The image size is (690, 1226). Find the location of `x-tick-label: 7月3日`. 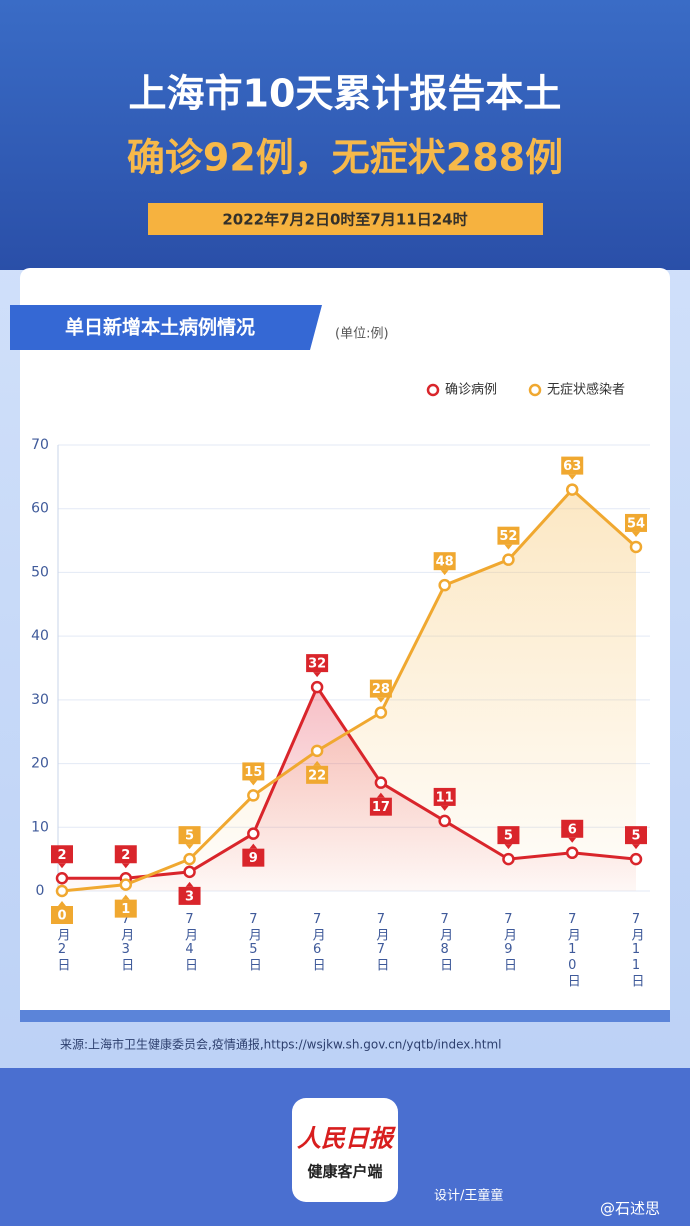

x-tick-label: 7月3日 is located at coordinates (125, 942).